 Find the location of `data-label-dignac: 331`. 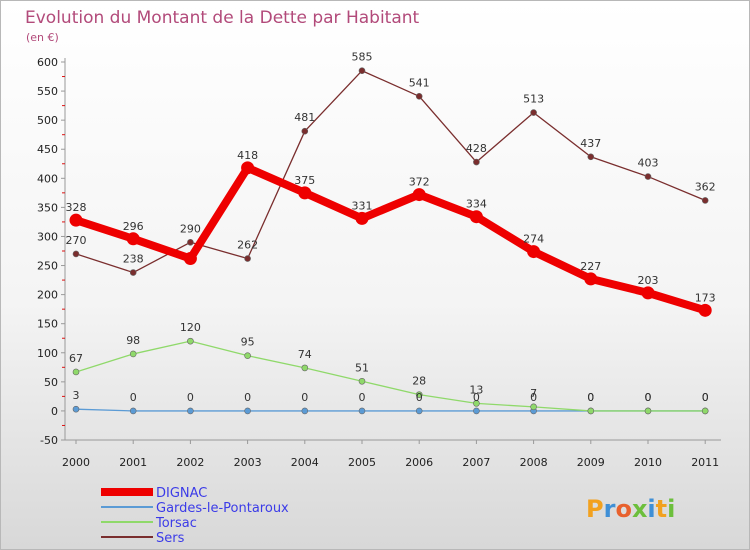

data-label-dignac: 331 is located at coordinates (362, 205).